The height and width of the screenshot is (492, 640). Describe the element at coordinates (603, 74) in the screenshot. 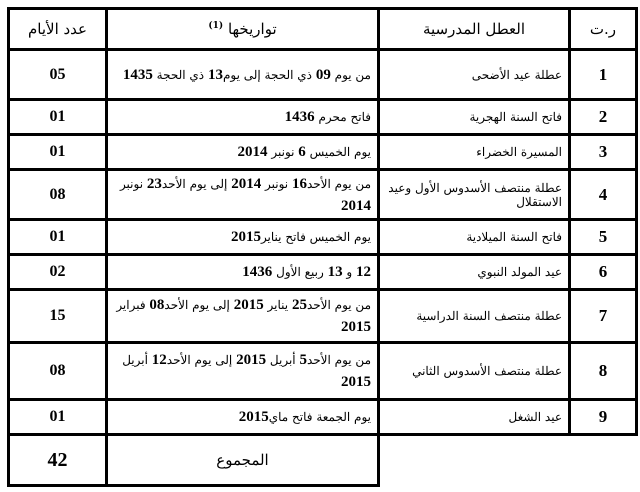

I see `row-number: 1` at that location.